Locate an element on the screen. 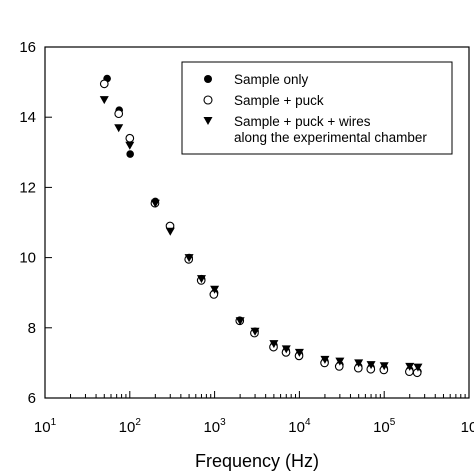 The image size is (474, 474). legend-box is located at coordinates (317, 108).